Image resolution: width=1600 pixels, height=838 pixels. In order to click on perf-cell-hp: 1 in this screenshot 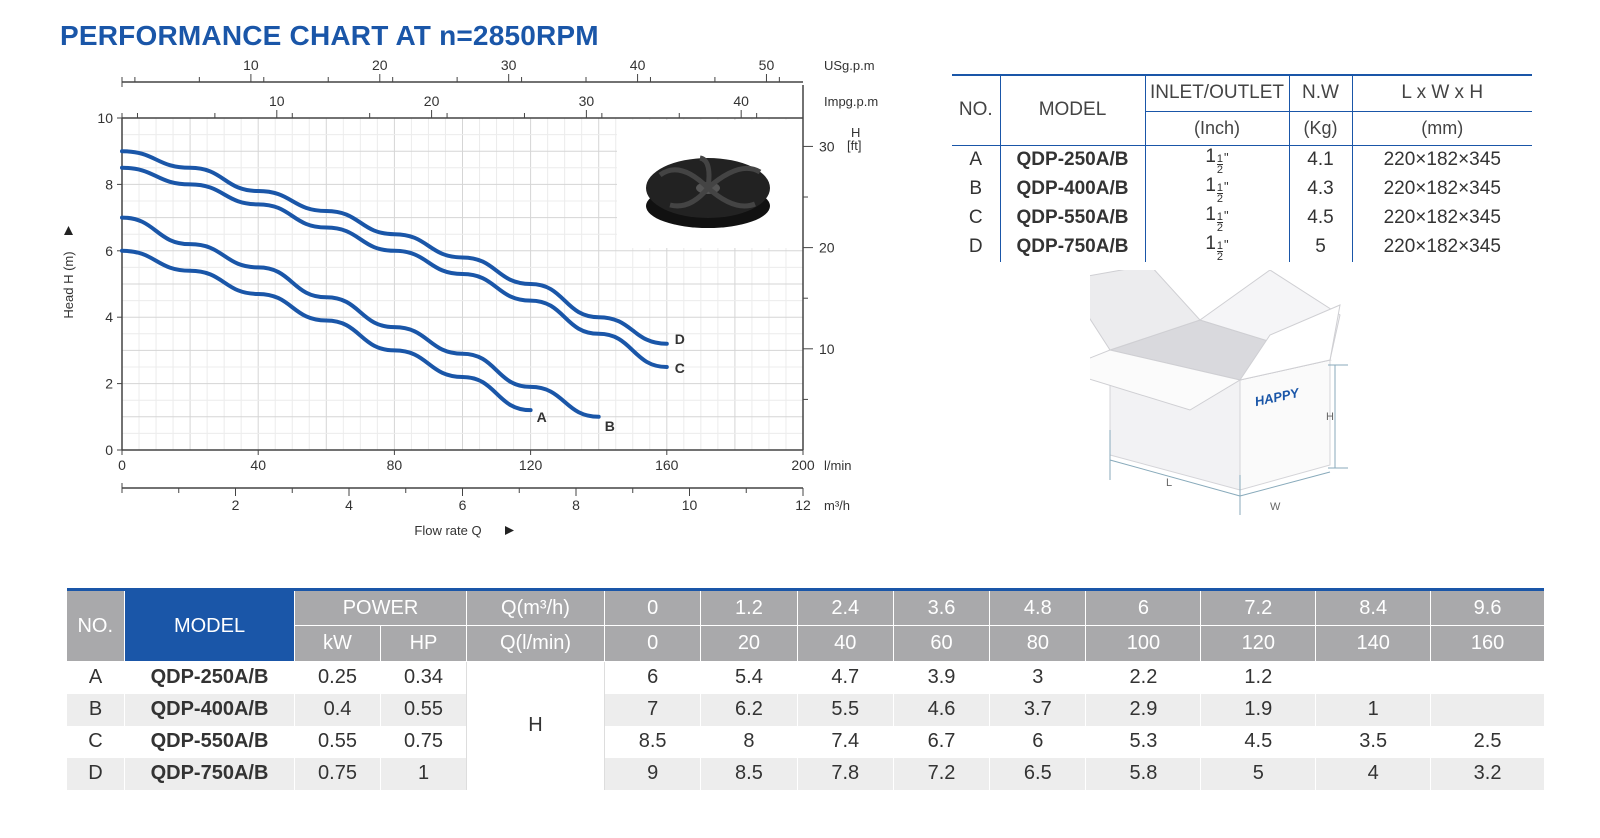, I will do `click(423, 773)`.